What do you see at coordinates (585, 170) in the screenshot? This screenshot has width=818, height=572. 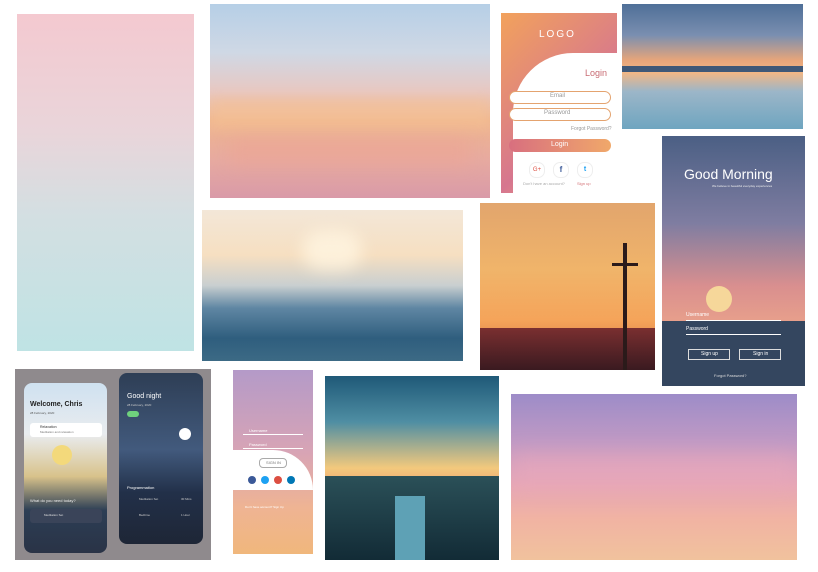 I see `twitter-button: t` at bounding box center [585, 170].